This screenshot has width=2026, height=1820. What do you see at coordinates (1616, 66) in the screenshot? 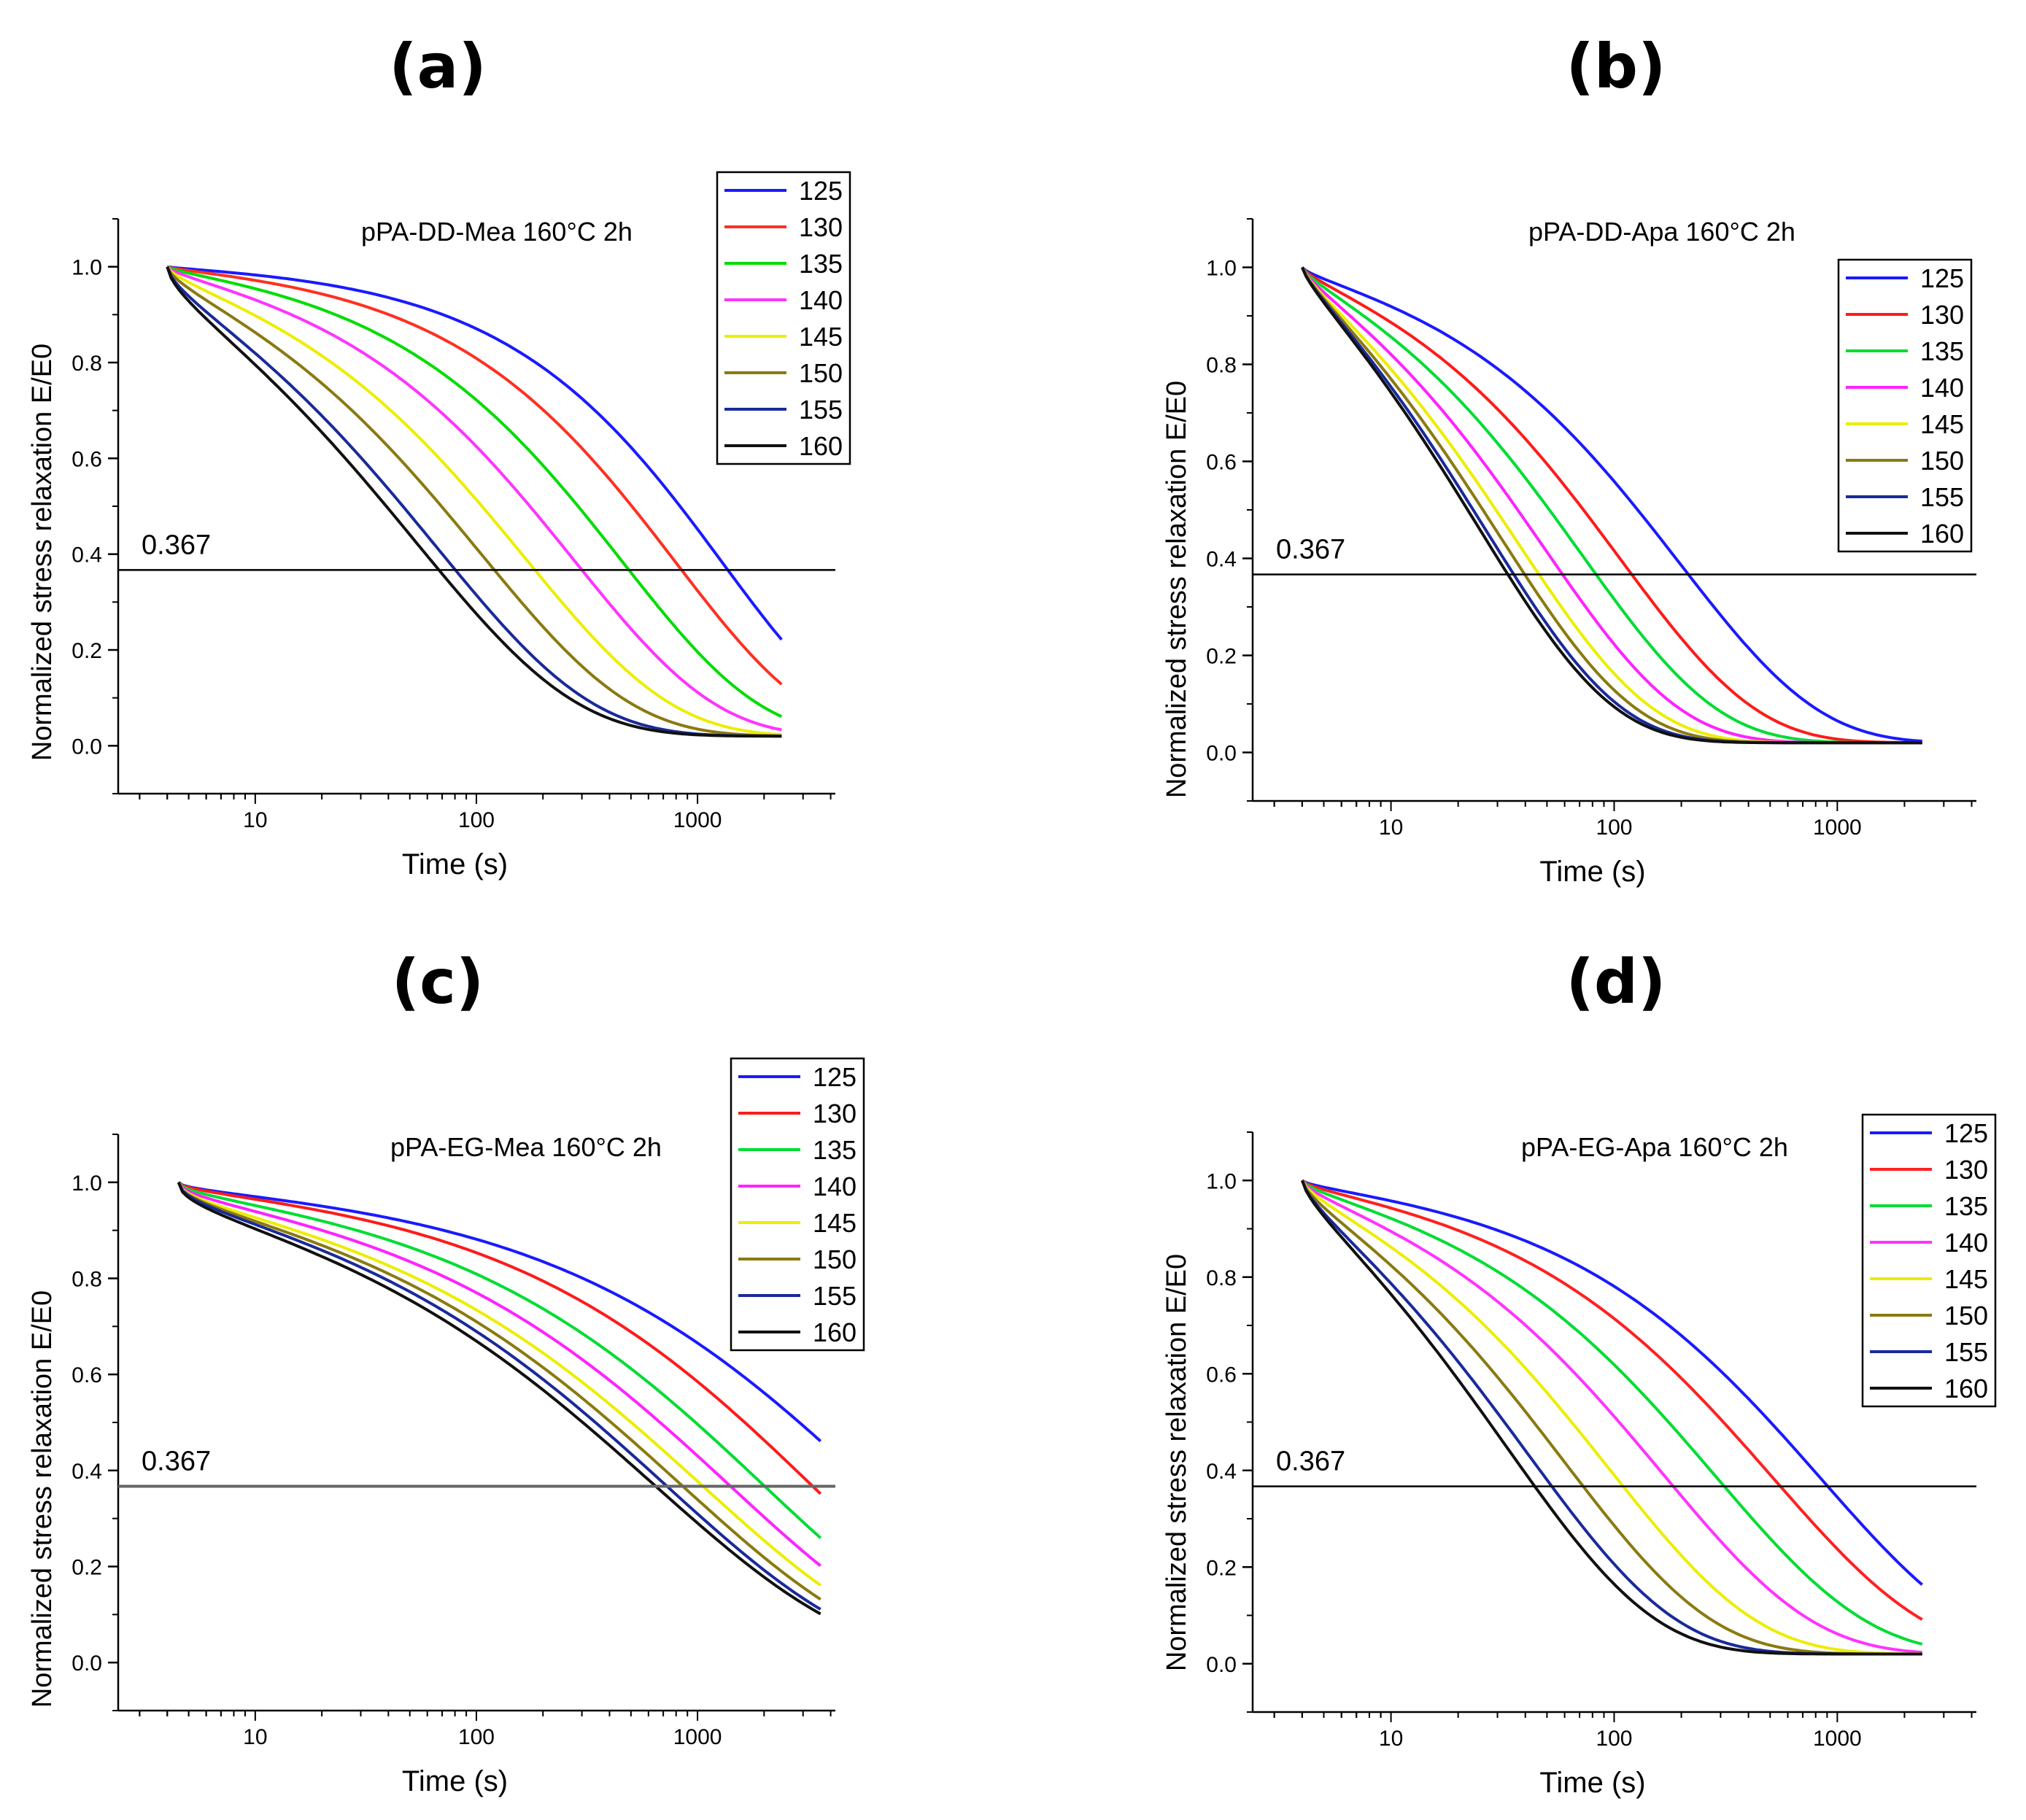
I see `panel-label: (b)` at bounding box center [1616, 66].